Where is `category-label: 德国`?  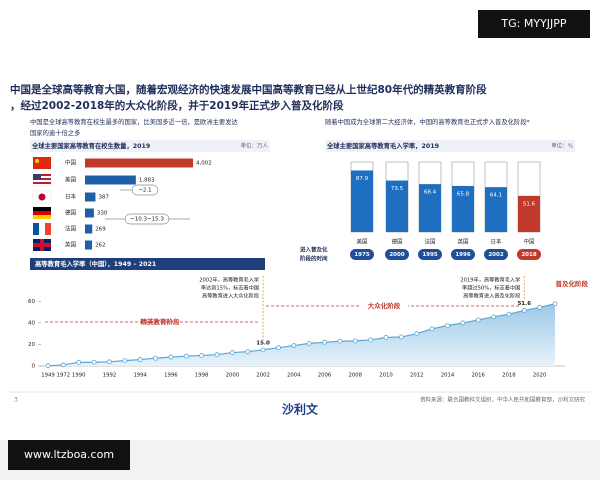 category-label: 德国 is located at coordinates (71, 213).